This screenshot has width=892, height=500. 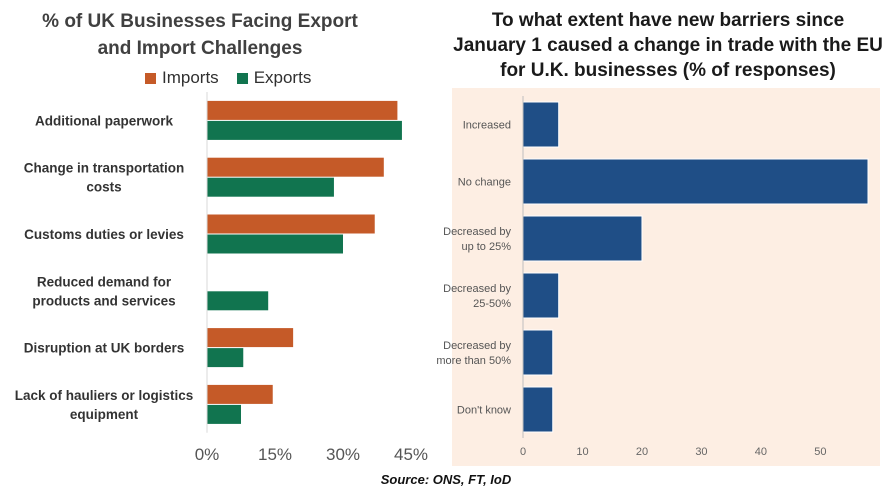 I want to click on category-label-line: costs, so click(x=103, y=187).